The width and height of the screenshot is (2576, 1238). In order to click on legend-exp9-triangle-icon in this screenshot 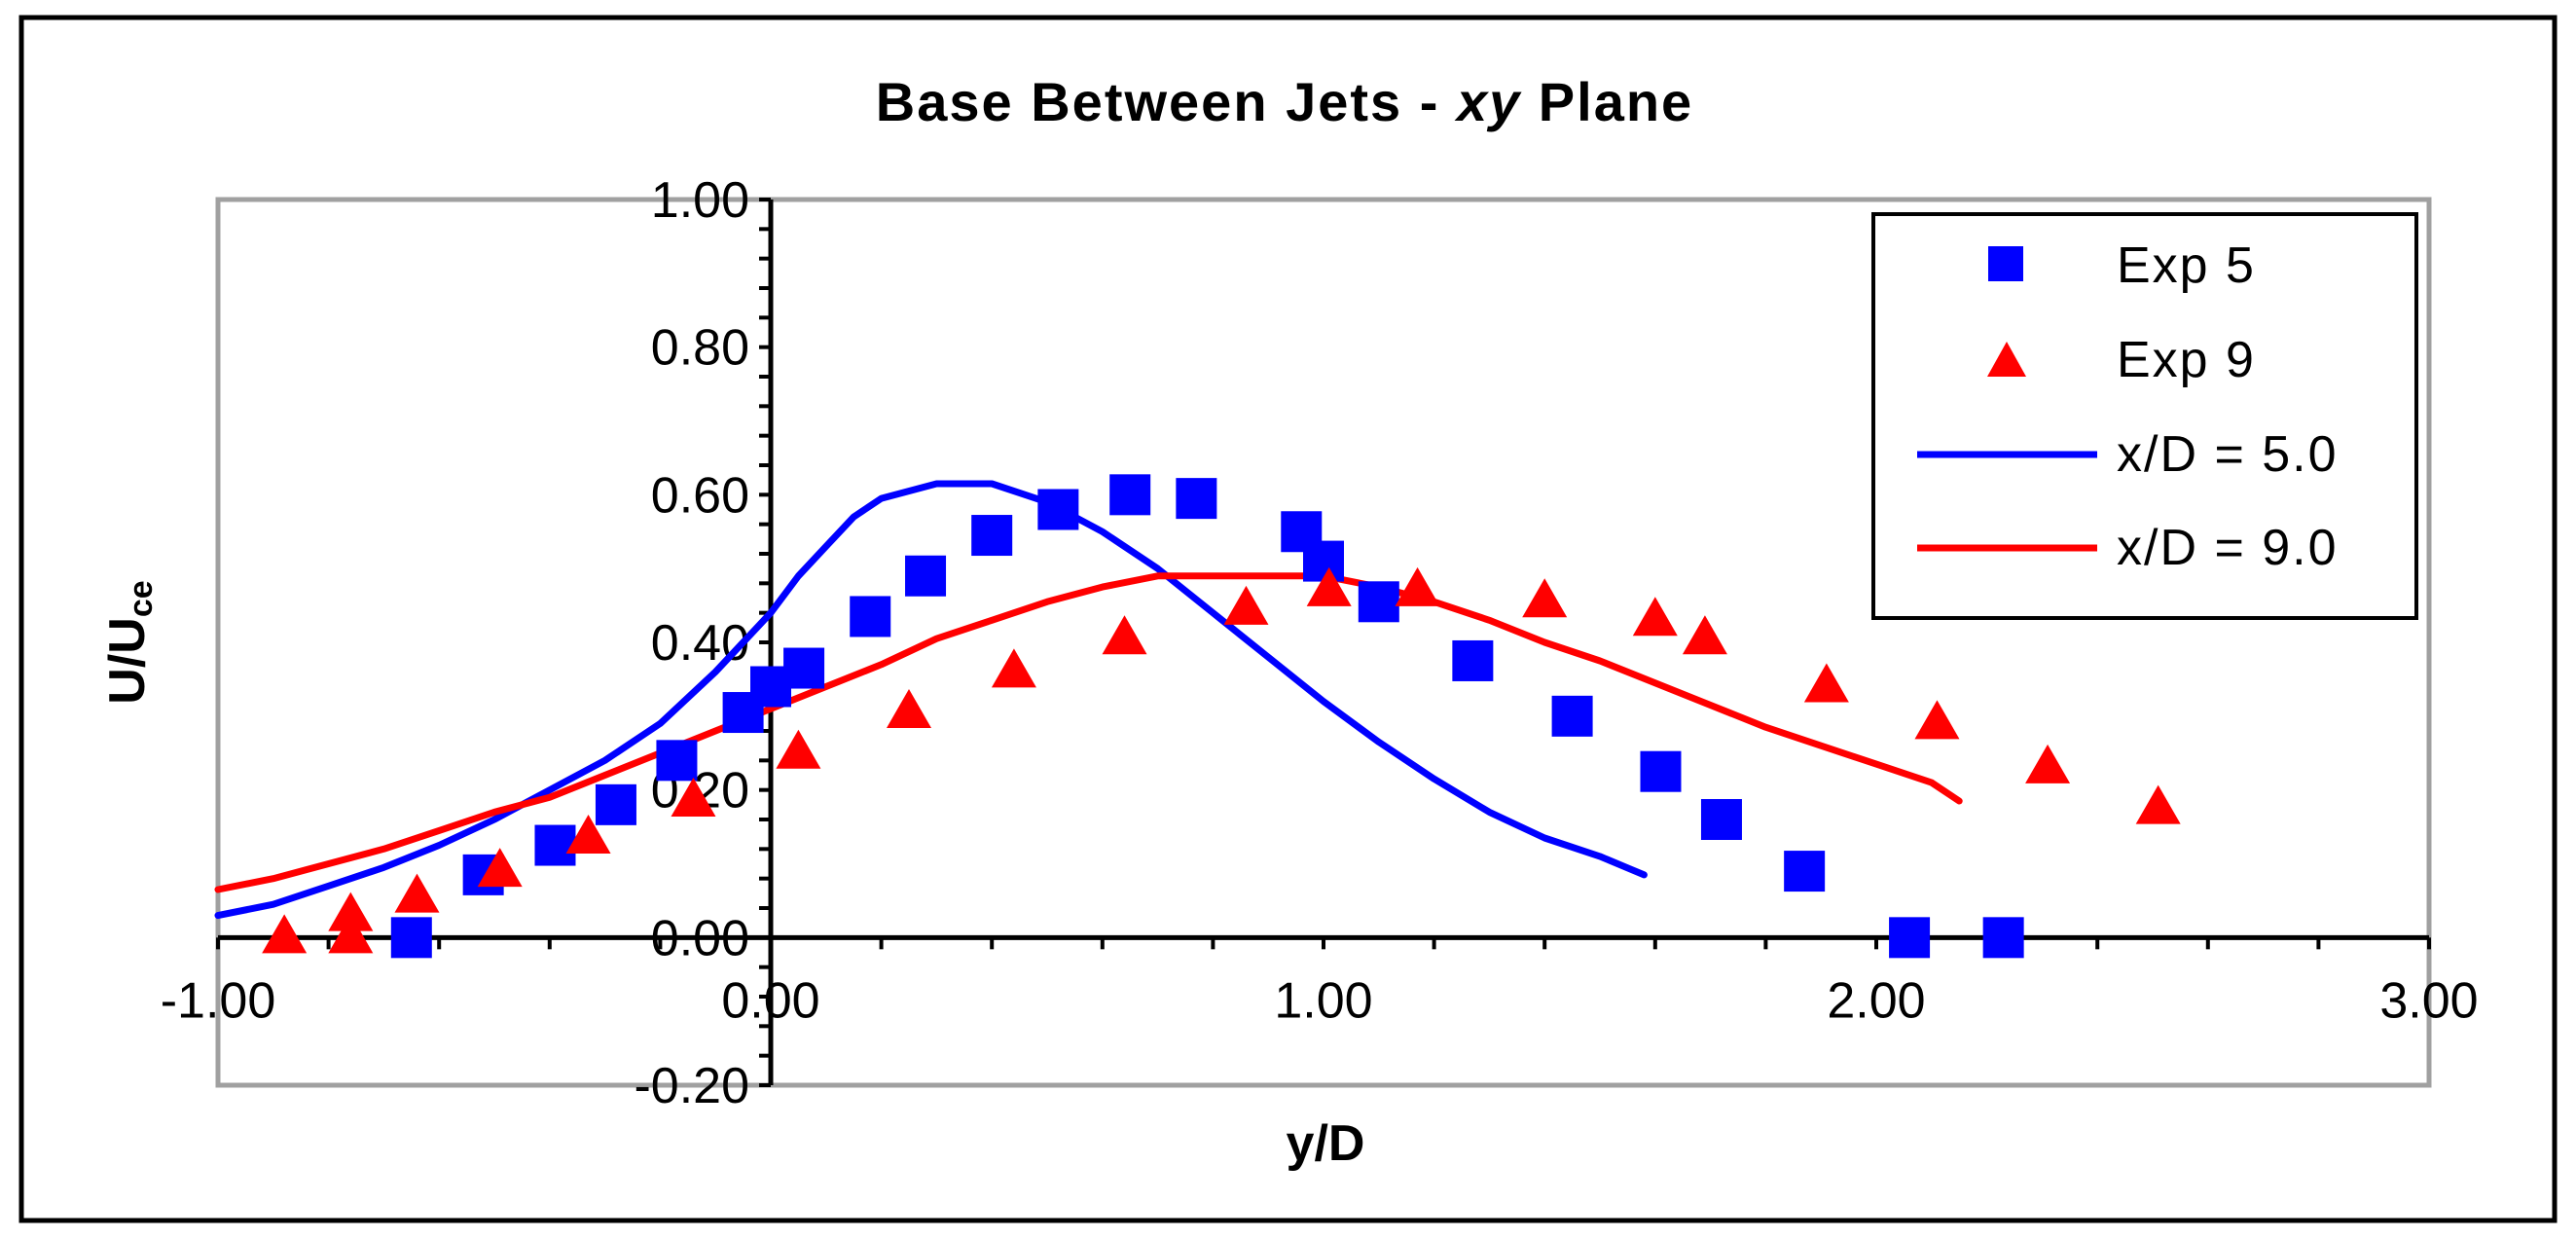, I will do `click(2006, 359)`.